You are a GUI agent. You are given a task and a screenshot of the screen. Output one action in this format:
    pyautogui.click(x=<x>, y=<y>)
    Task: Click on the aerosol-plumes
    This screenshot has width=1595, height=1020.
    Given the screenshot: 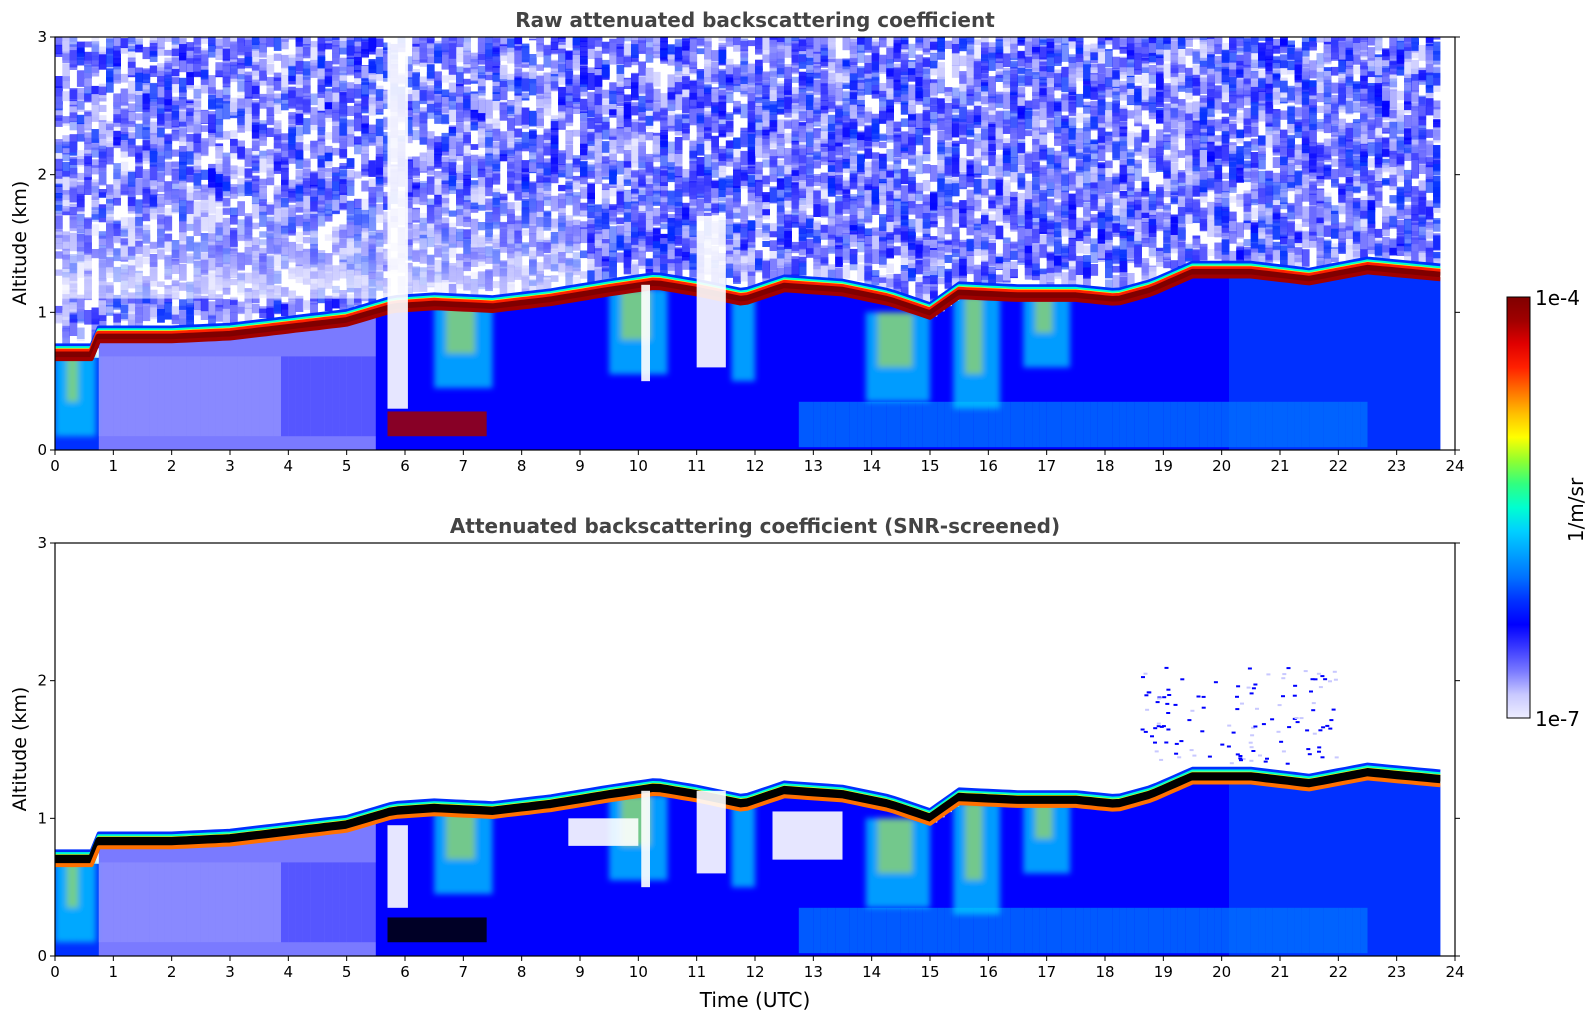 What is the action you would take?
    pyautogui.click(x=562, y=868)
    